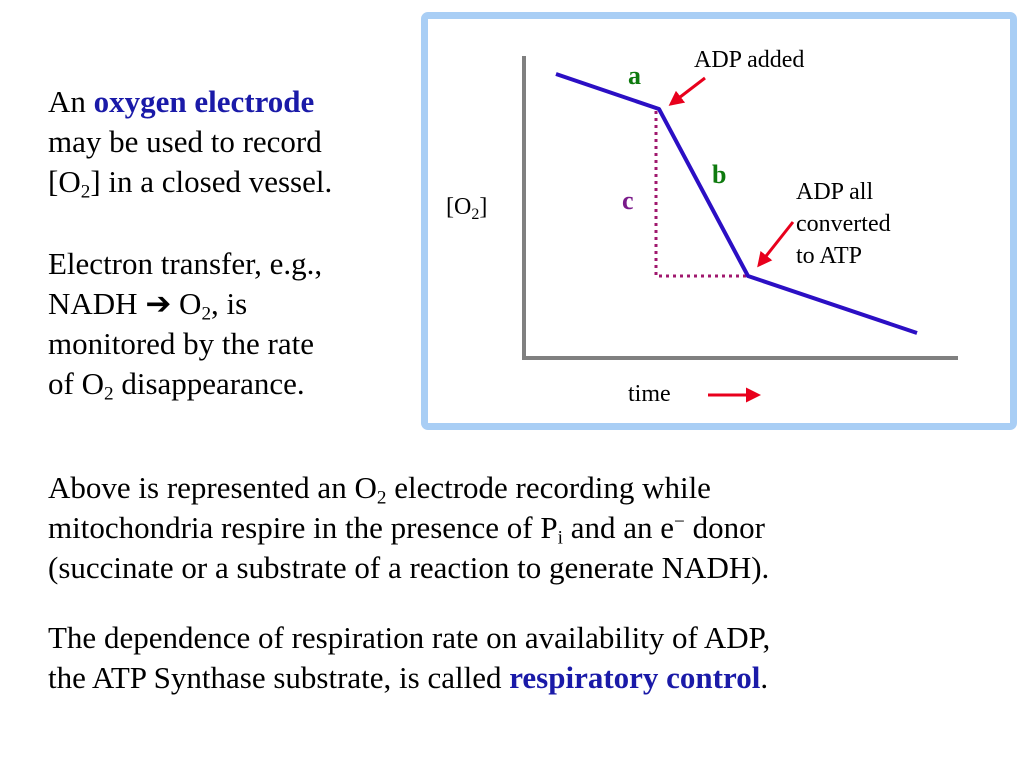  I want to click on segment-c-label: c, so click(628, 200).